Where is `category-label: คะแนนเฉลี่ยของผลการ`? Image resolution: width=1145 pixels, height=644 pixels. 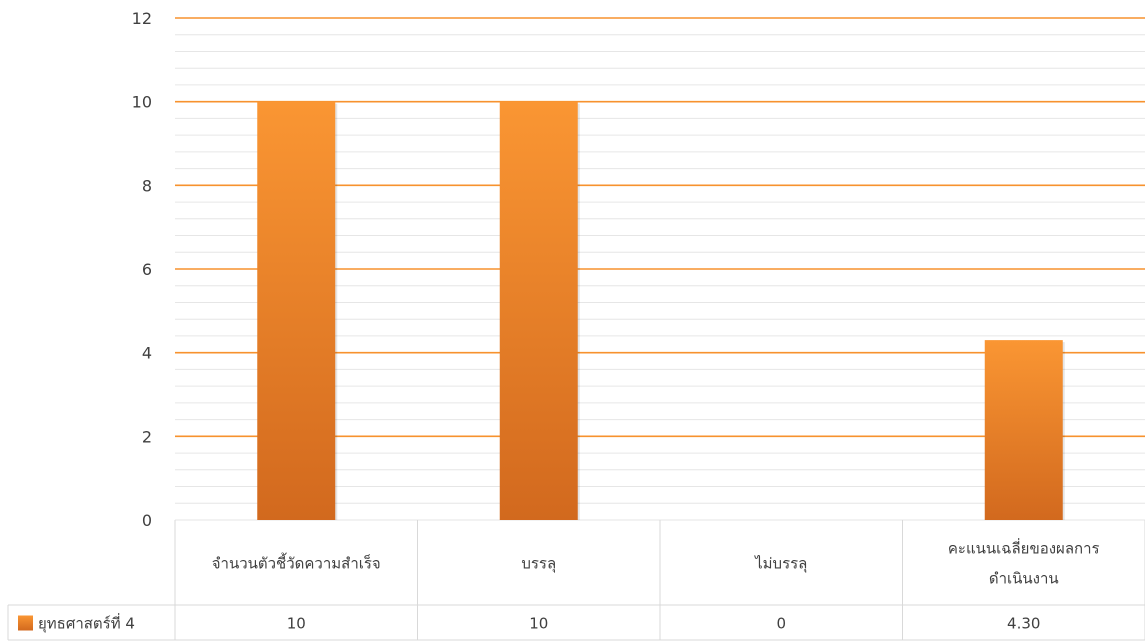
category-label: คะแนนเฉลี่ยของผลการ is located at coordinates (1024, 548).